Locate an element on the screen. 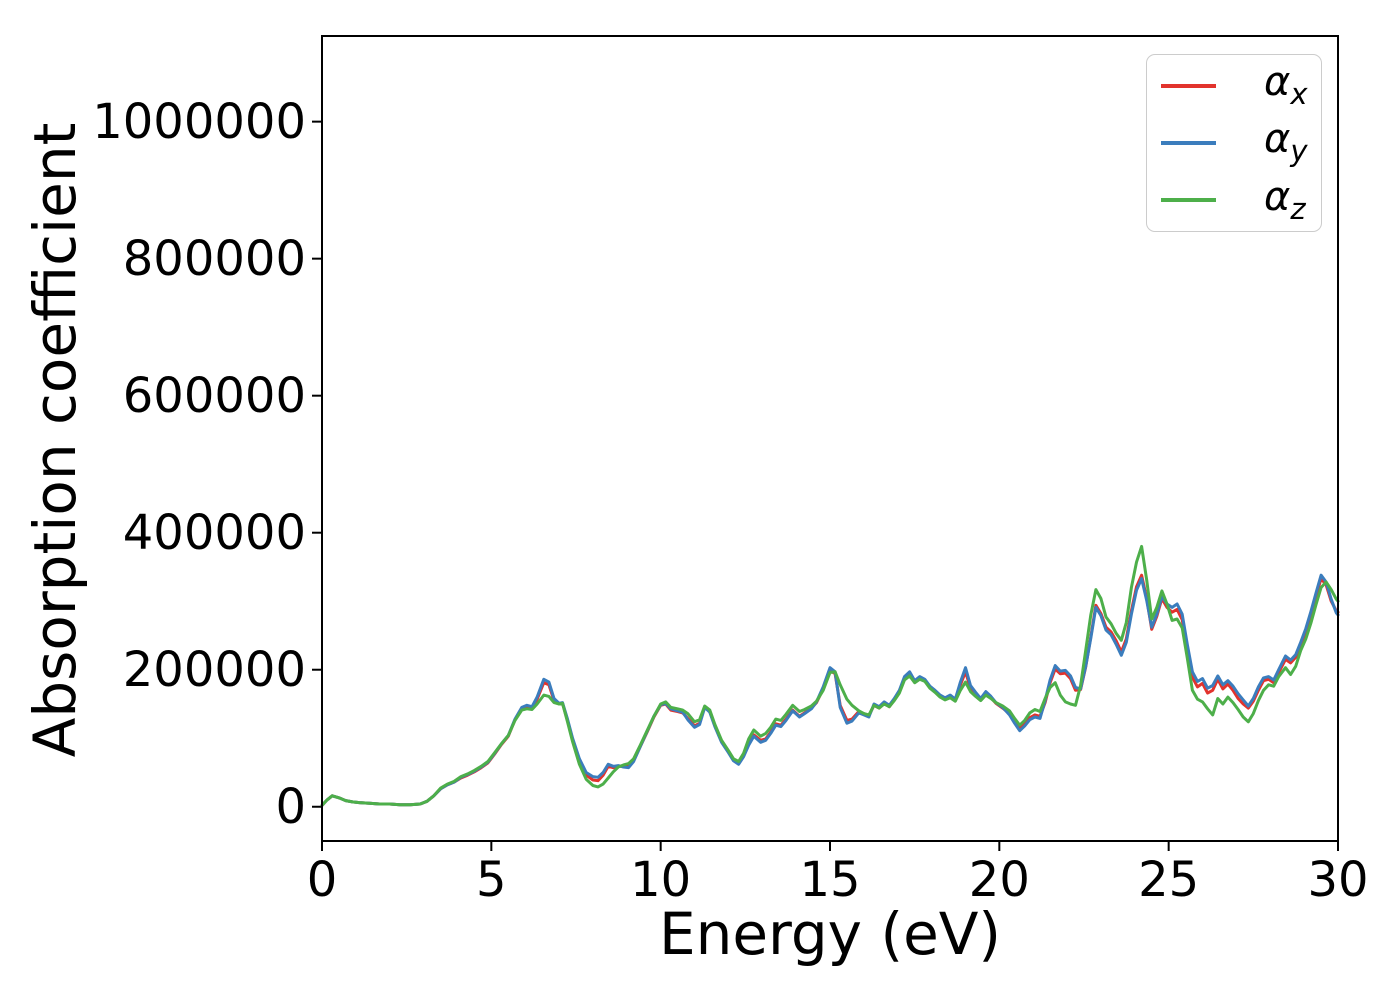  x-tick-label: 30 is located at coordinates (1338, 880).